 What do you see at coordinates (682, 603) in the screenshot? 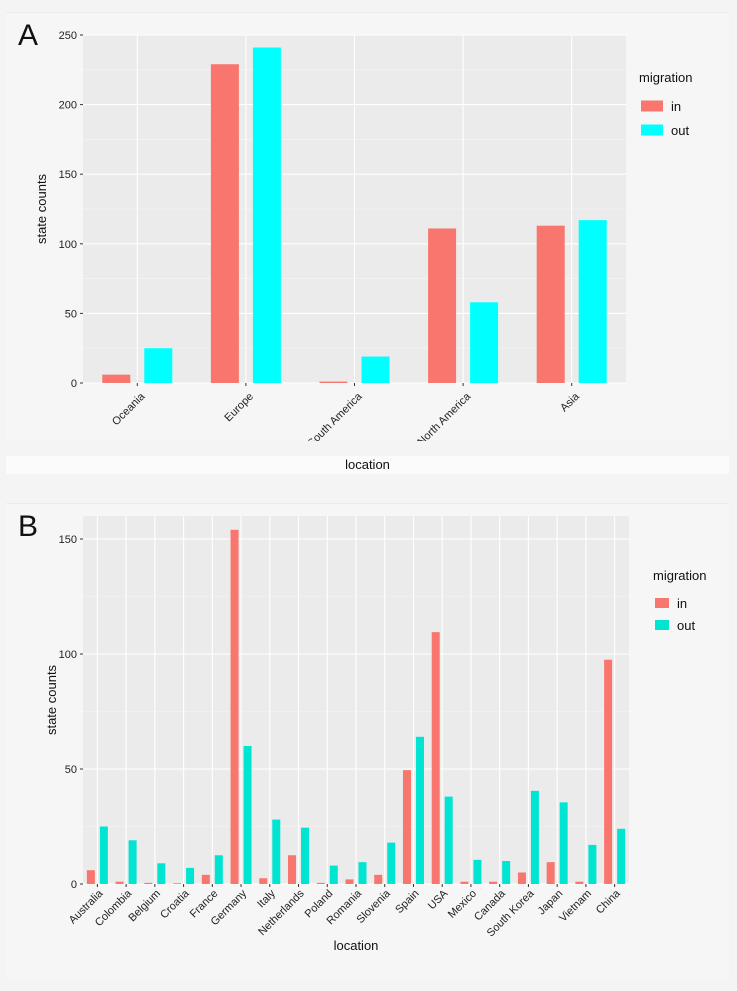
I see `chart-b-legend-label-in: in` at bounding box center [682, 603].